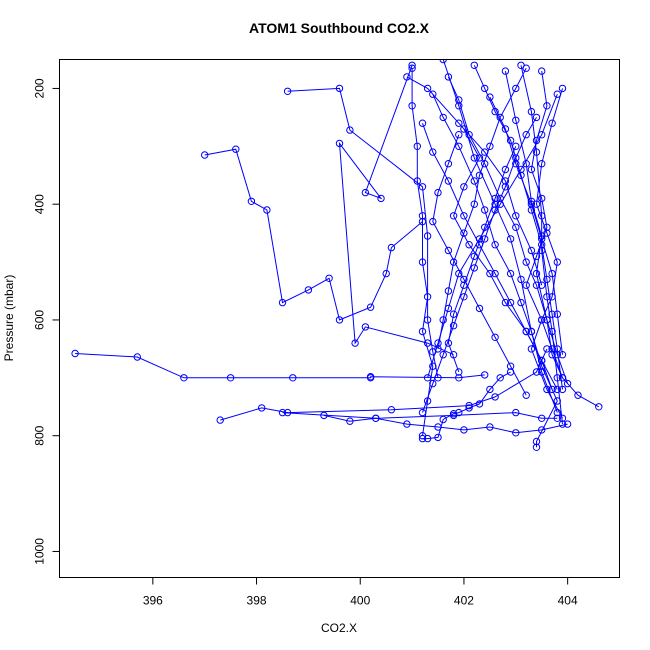  What do you see at coordinates (9, 318) in the screenshot?
I see `y-axis-label: Pressure (mbar)` at bounding box center [9, 318].